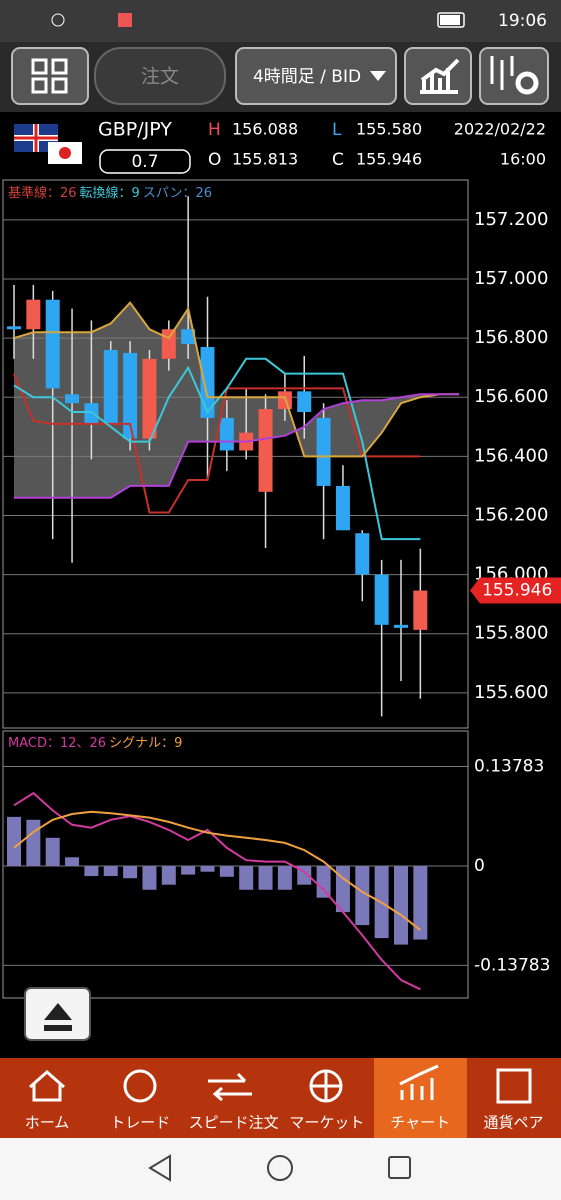 This screenshot has height=1200, width=561. I want to click on high-label: H, so click(214, 130).